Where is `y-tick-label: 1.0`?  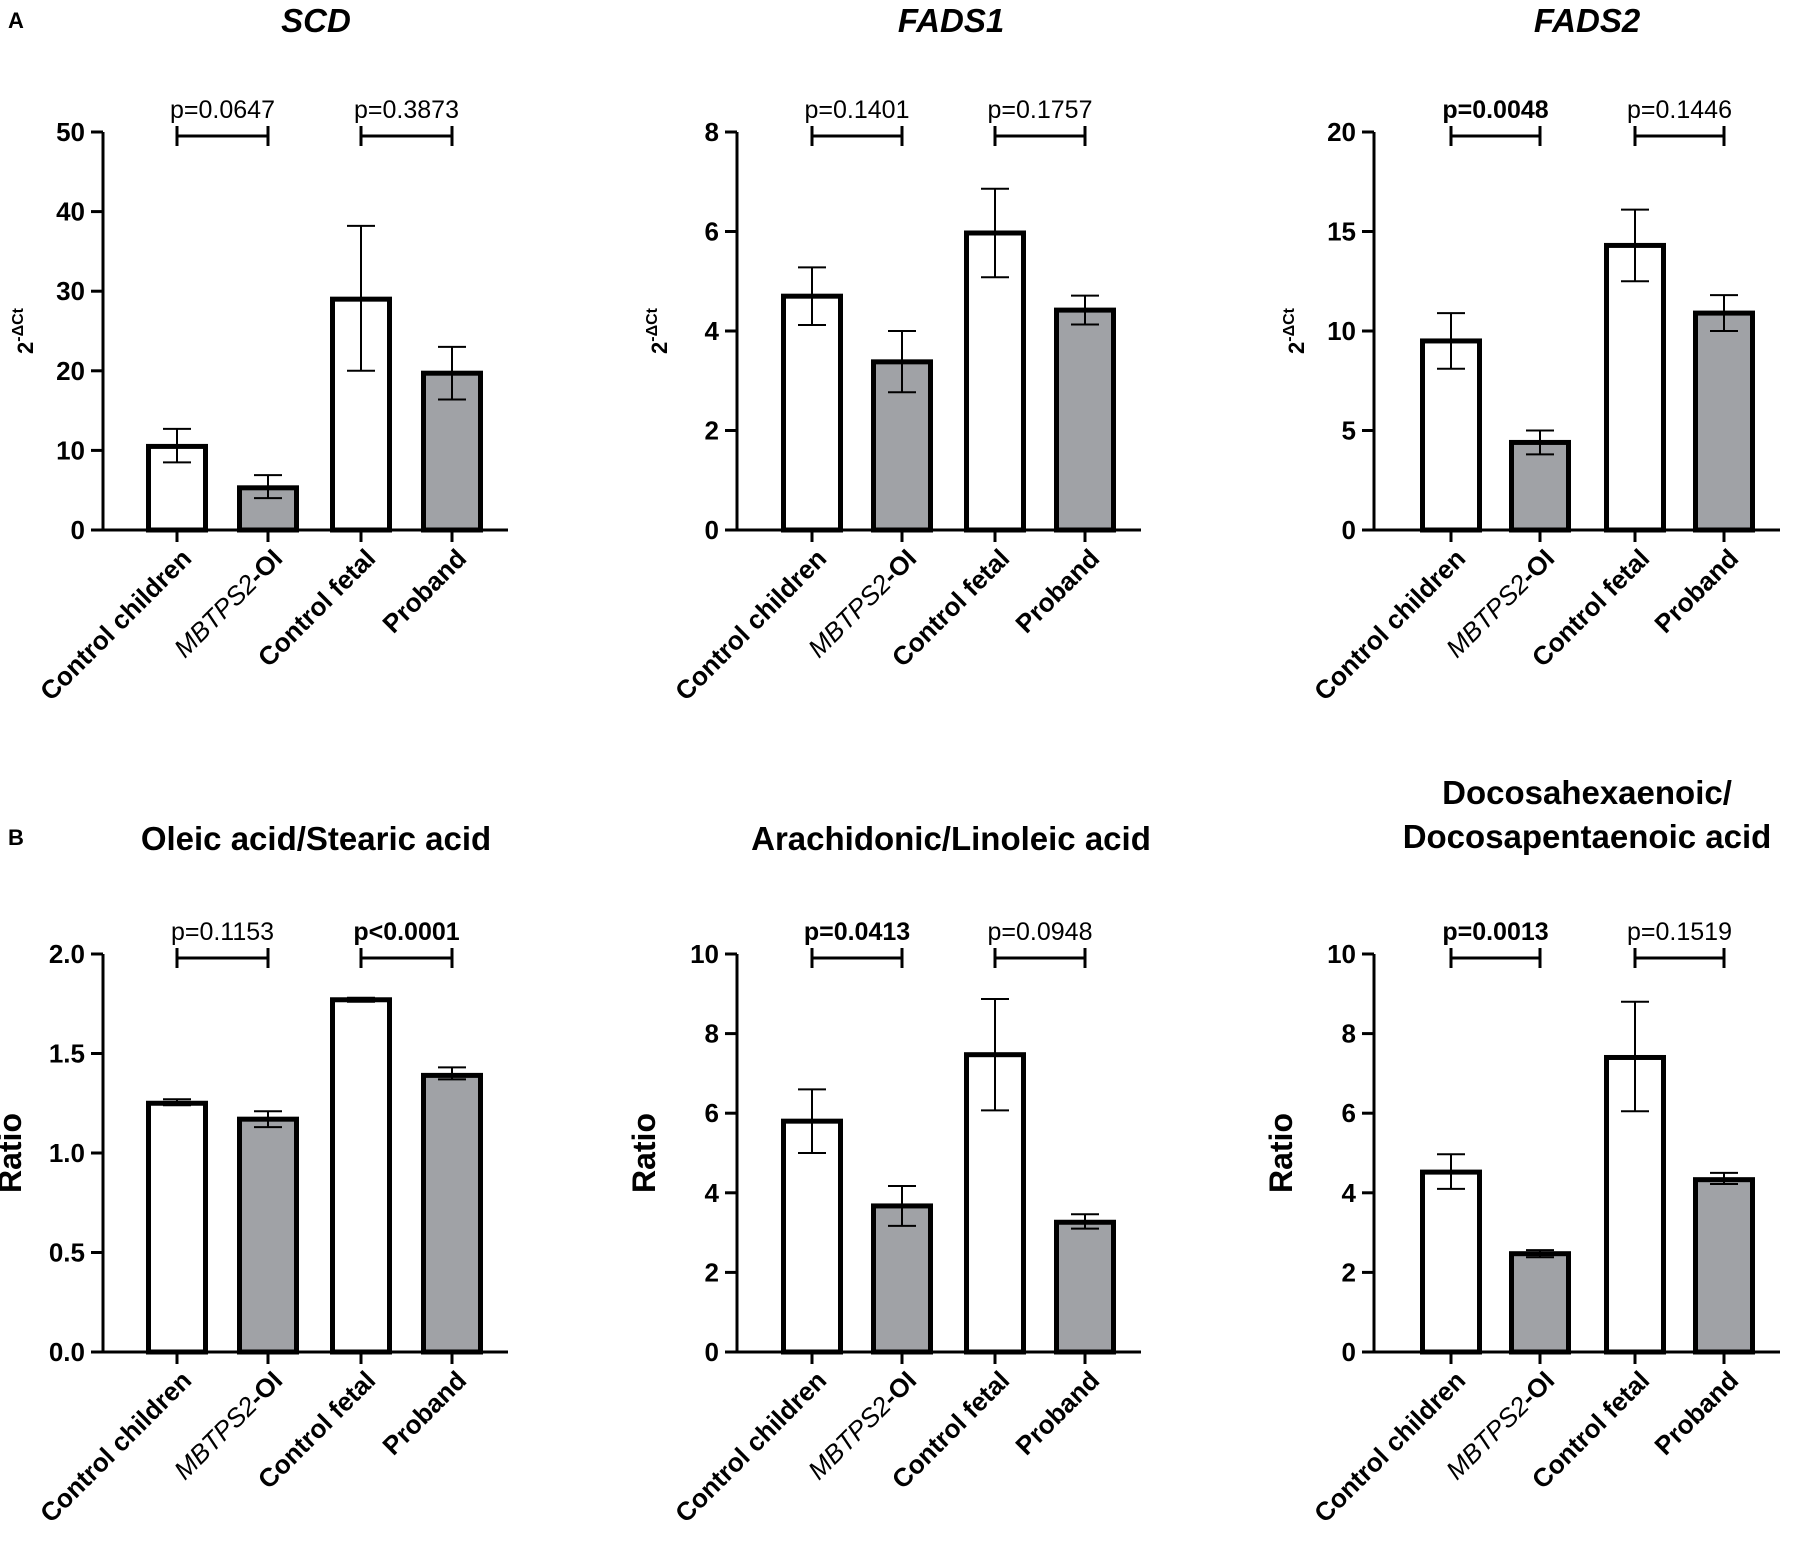 y-tick-label: 1.0 is located at coordinates (67, 1153).